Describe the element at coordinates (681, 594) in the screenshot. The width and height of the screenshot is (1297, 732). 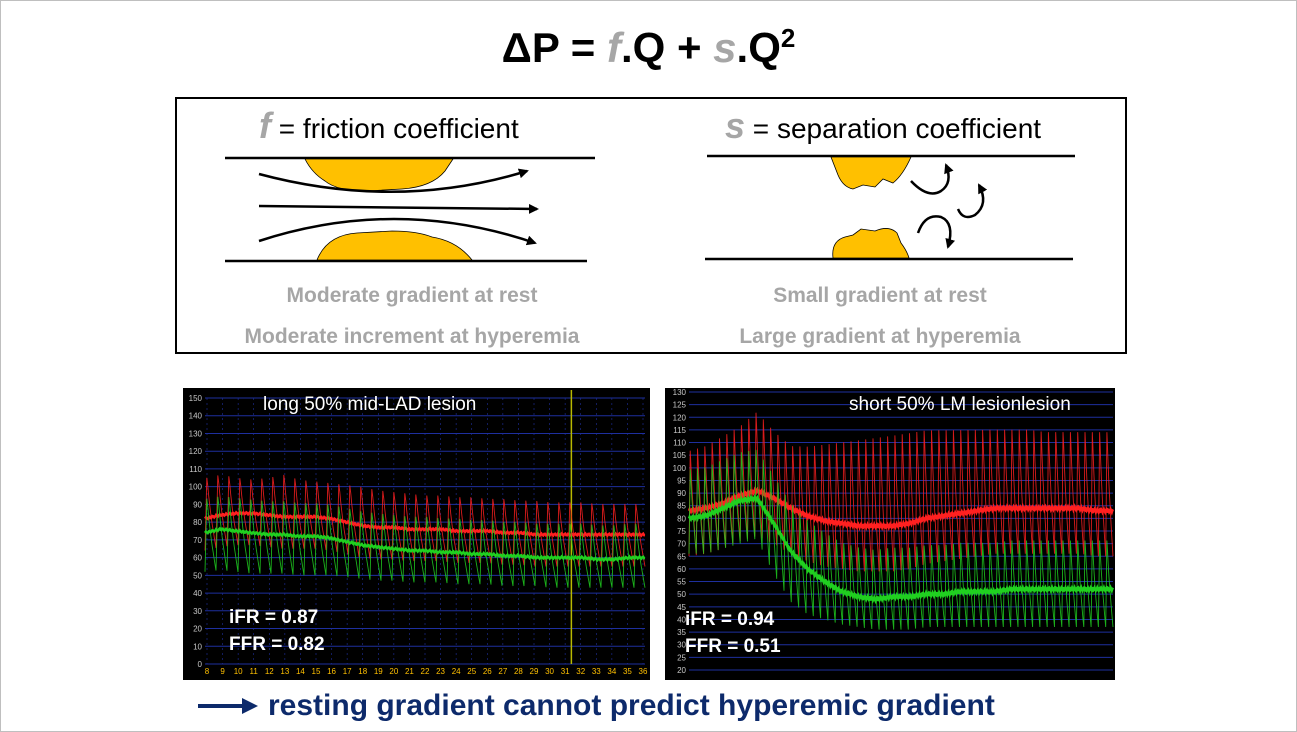
I see `y-tick-label: 50` at that location.